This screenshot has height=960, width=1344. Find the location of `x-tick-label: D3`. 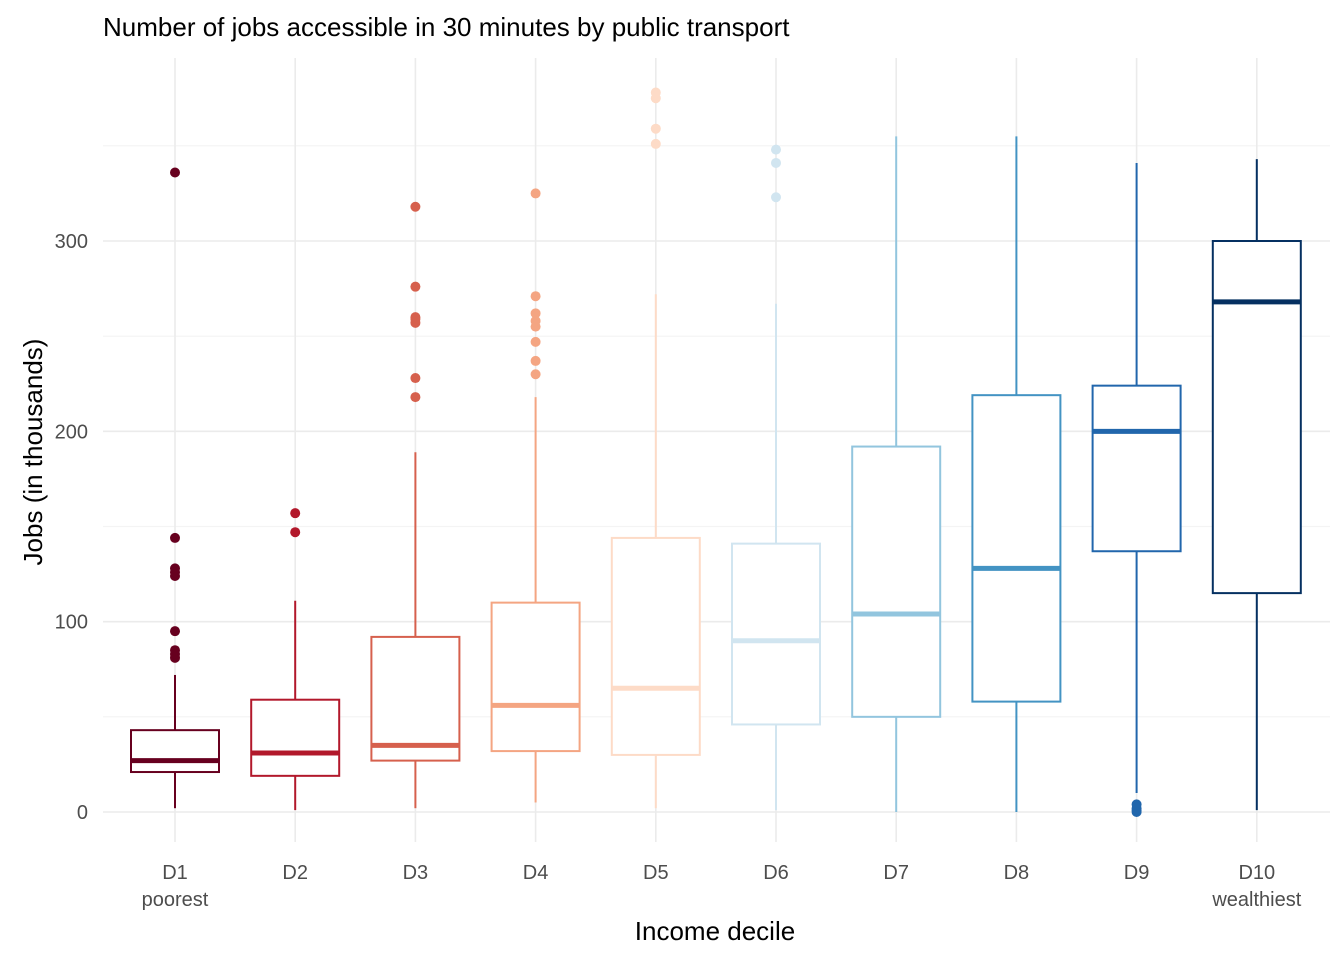

x-tick-label: D3 is located at coordinates (416, 873).